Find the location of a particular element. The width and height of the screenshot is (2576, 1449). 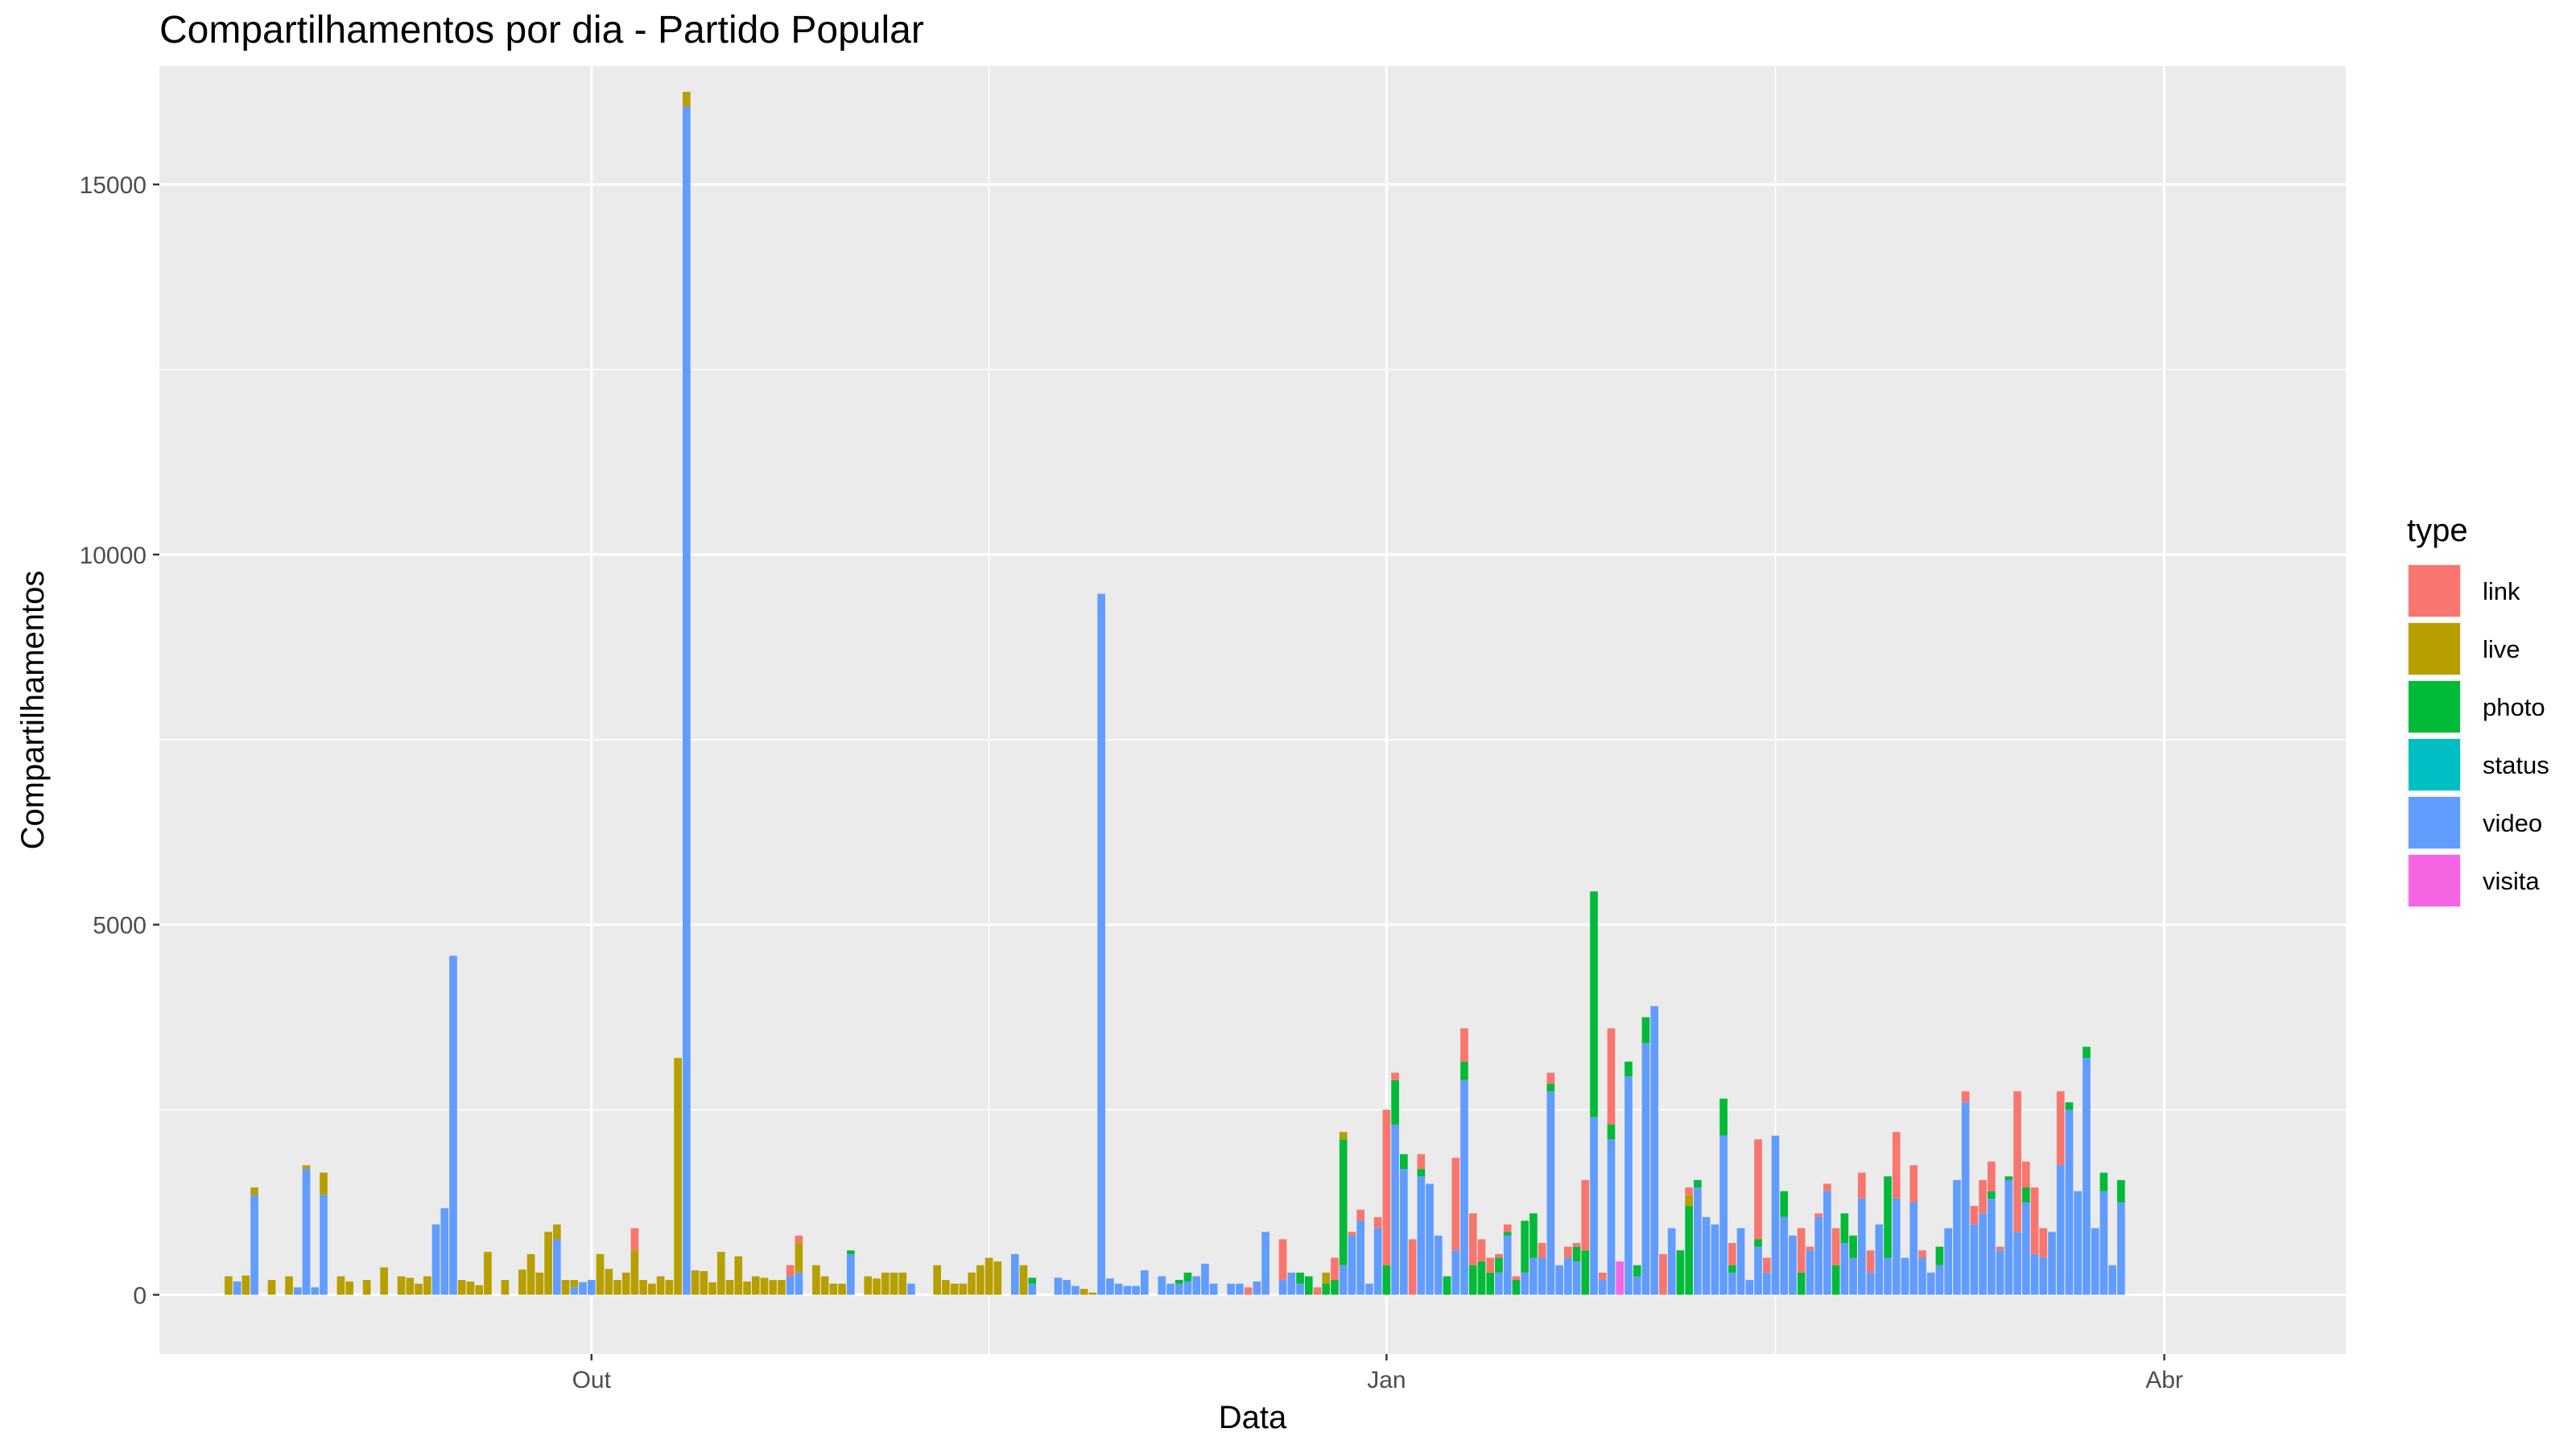

legend-label-link: link is located at coordinates (2501, 591).